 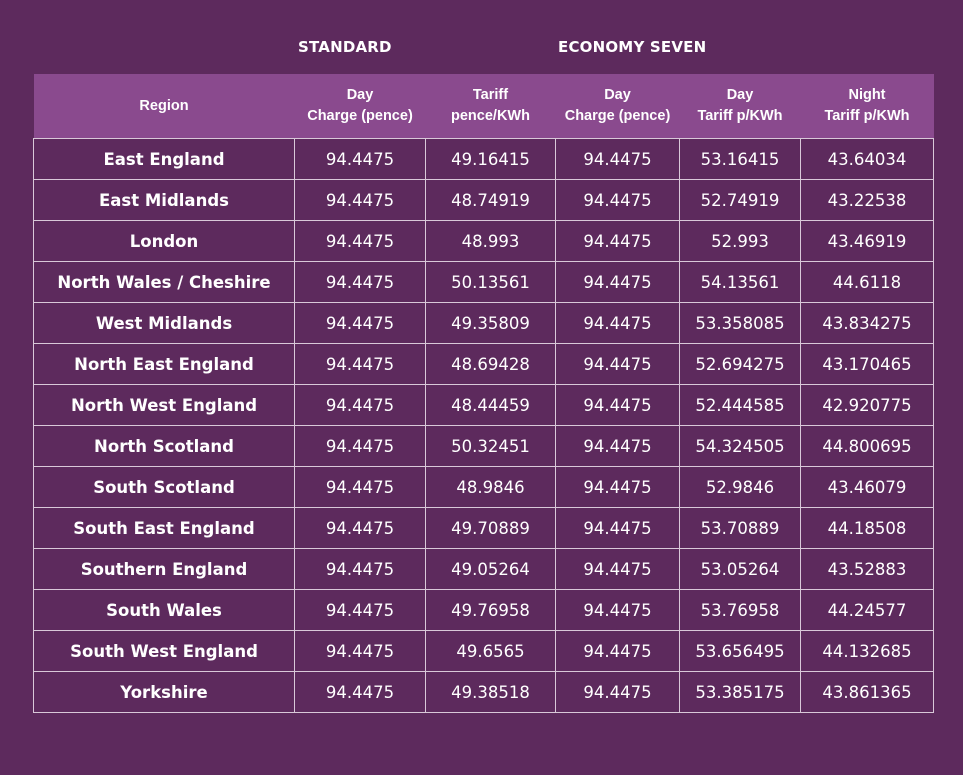 What do you see at coordinates (164, 364) in the screenshot?
I see `cell-region: North East England` at bounding box center [164, 364].